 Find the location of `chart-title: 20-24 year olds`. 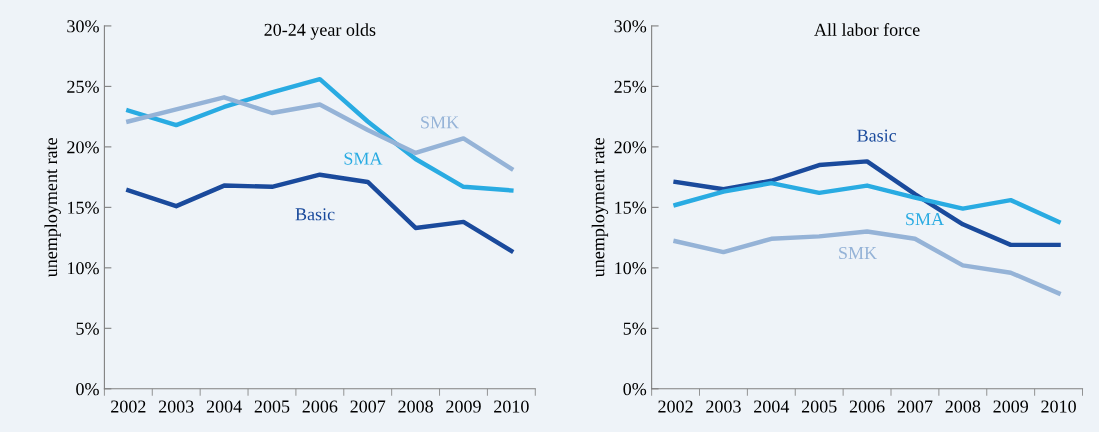

chart-title: 20-24 year olds is located at coordinates (320, 31).